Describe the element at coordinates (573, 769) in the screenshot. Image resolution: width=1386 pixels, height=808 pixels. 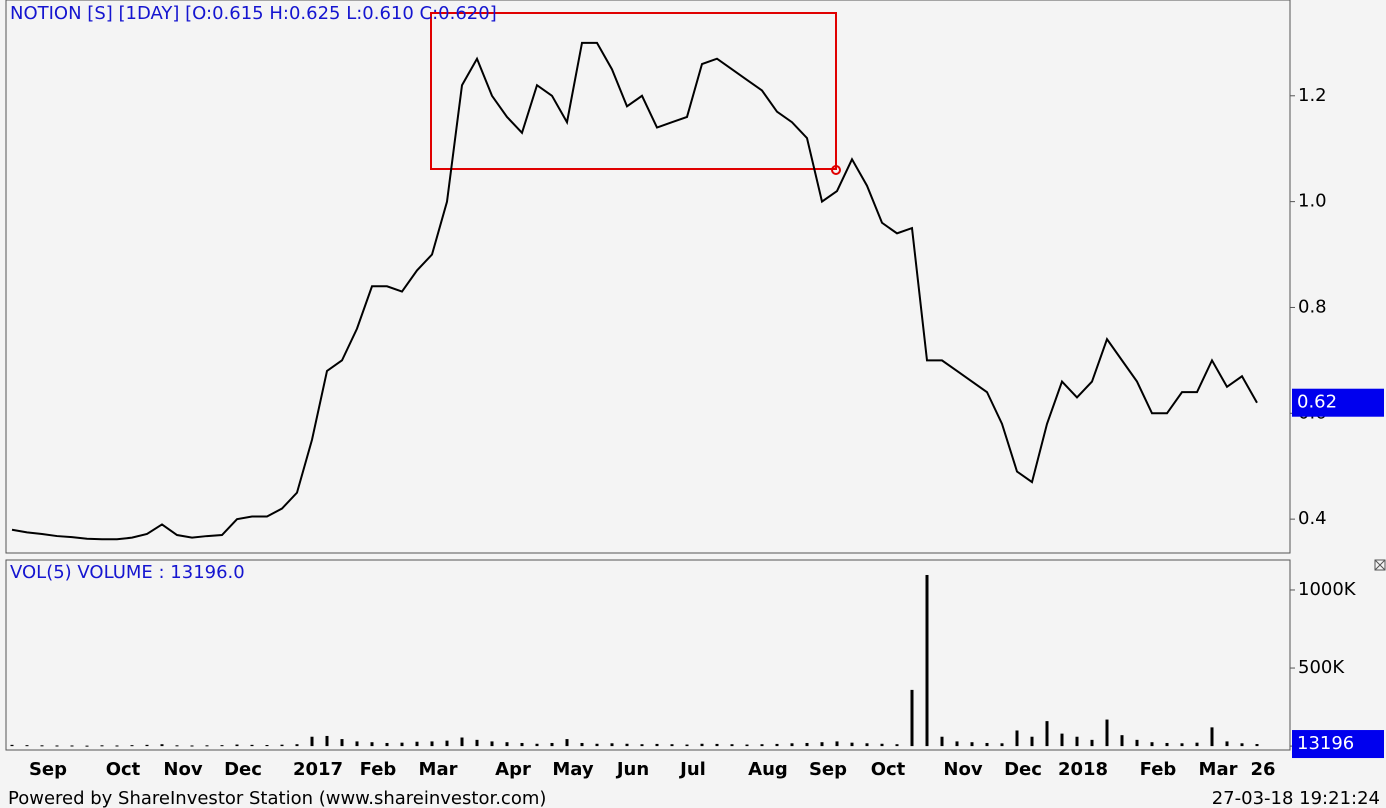
I see `x-tick-label: May` at that location.